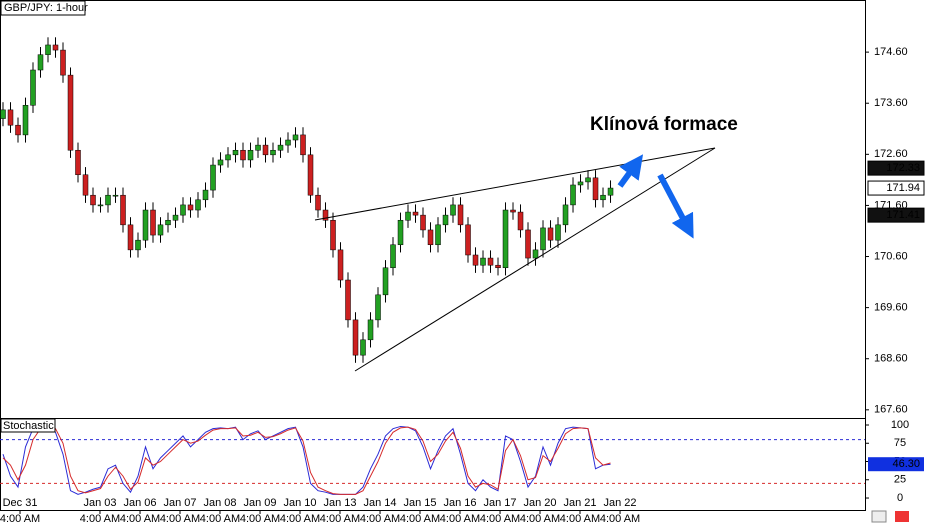 The height and width of the screenshot is (525, 925). I want to click on wedge-upper, so click(515, 184).